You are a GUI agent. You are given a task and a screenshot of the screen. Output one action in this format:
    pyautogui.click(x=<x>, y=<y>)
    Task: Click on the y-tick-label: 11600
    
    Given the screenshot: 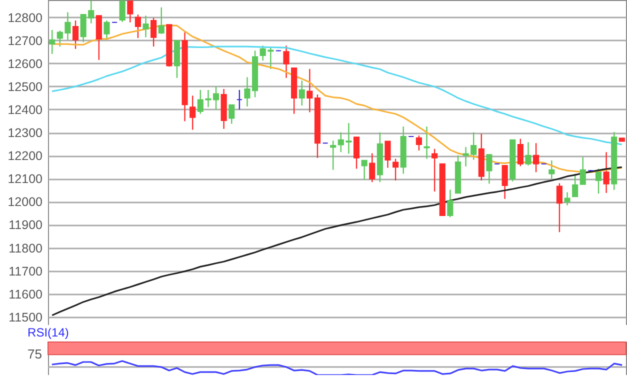 What is the action you would take?
    pyautogui.click(x=25, y=294)
    